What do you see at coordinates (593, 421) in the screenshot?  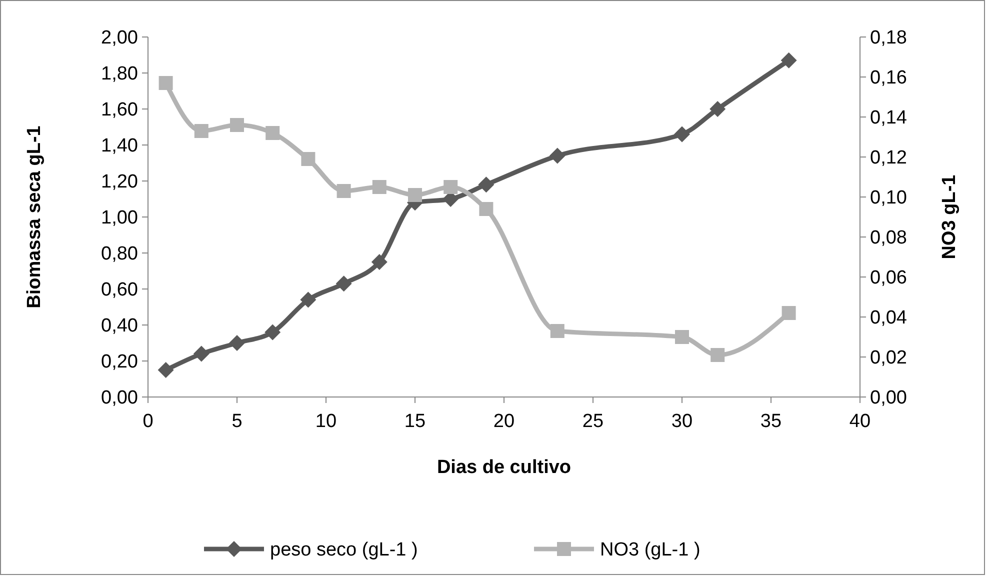 I see `x-tick-label: 25` at bounding box center [593, 421].